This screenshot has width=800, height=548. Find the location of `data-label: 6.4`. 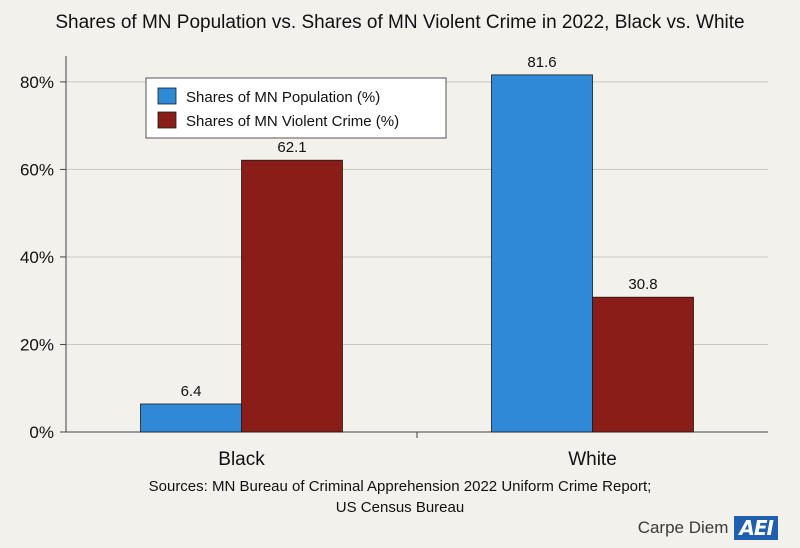

data-label: 6.4 is located at coordinates (191, 391).